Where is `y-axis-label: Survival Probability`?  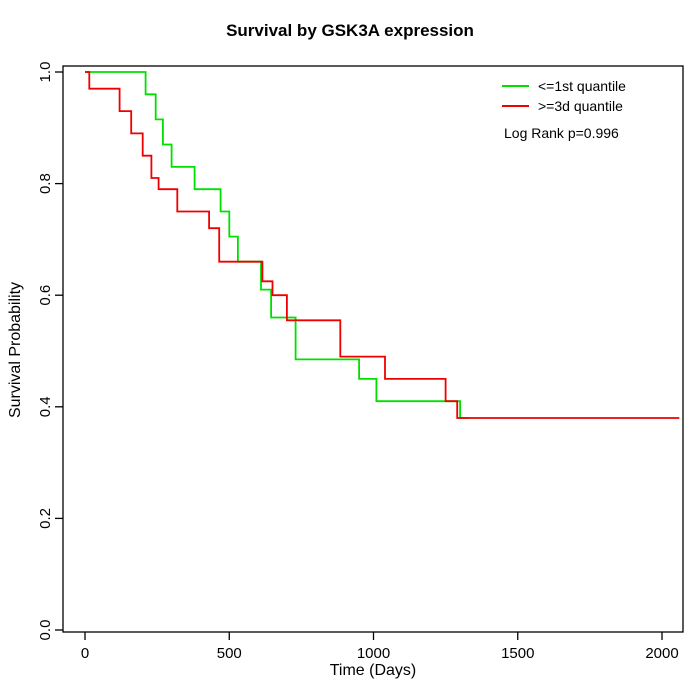 y-axis-label: Survival Probability is located at coordinates (15, 350).